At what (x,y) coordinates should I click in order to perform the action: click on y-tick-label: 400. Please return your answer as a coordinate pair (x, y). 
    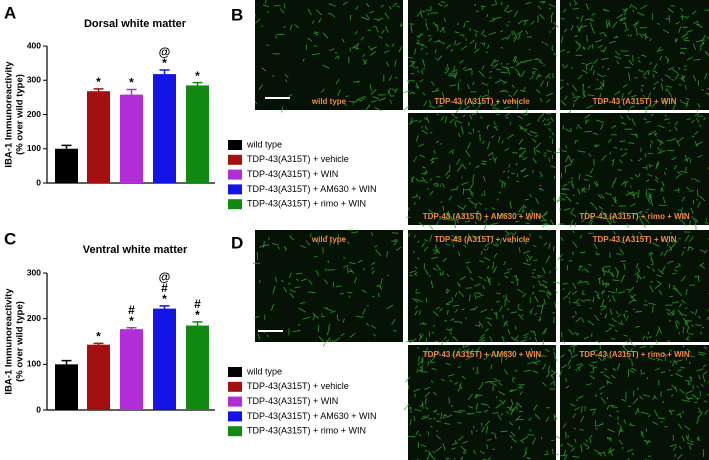
    Looking at the image, I should click on (34, 45).